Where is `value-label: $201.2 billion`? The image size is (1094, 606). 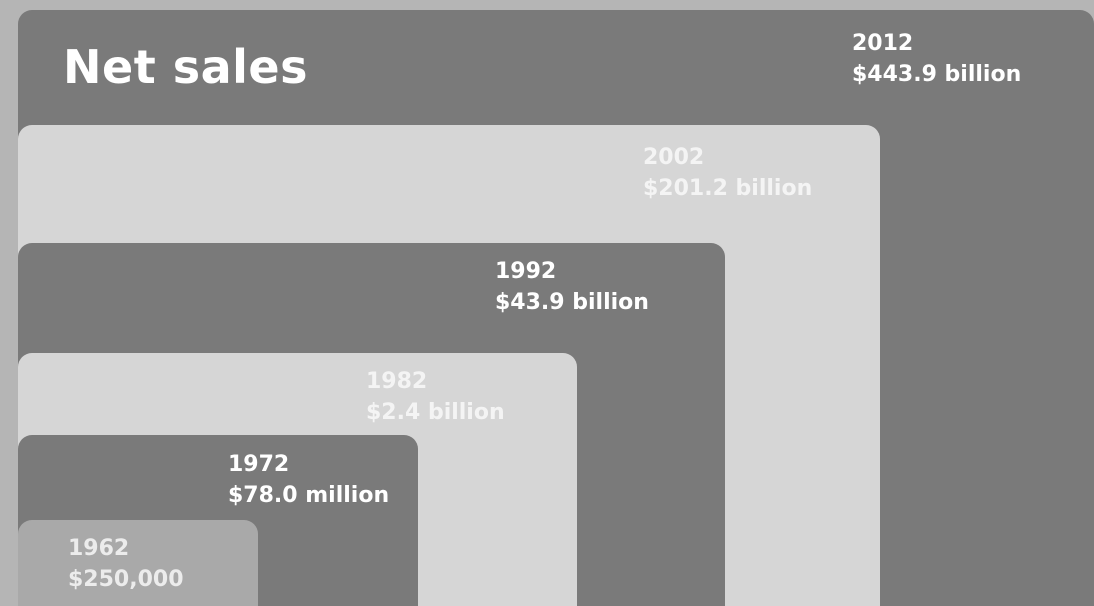 value-label: $201.2 billion is located at coordinates (728, 188).